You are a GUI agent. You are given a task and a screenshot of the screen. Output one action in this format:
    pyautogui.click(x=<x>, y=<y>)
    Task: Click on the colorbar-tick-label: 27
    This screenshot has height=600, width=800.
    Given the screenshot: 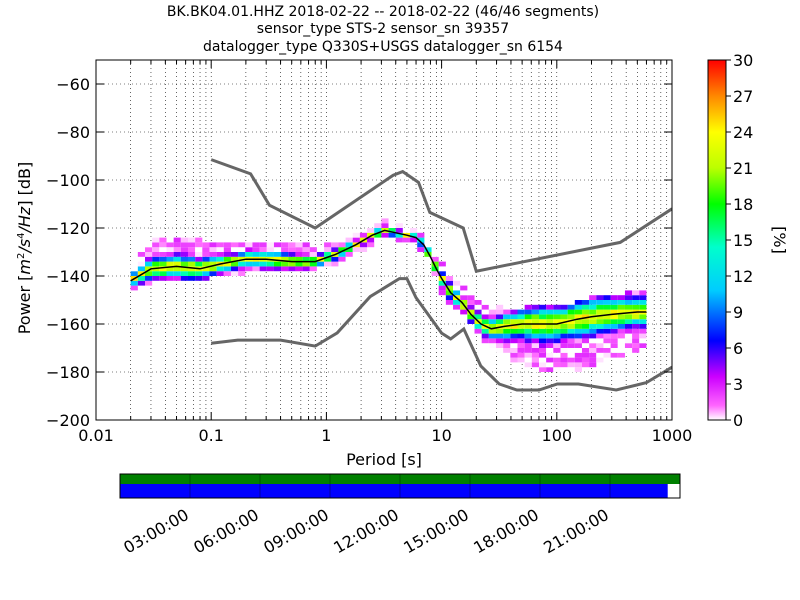 What is the action you would take?
    pyautogui.click(x=743, y=96)
    